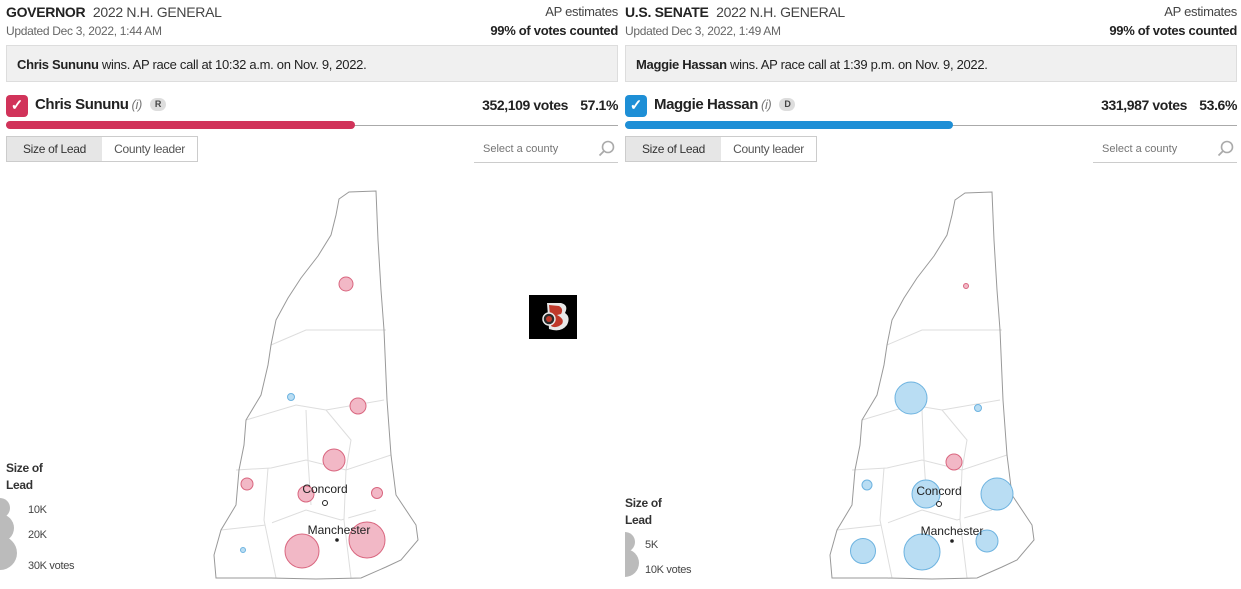  I want to click on station-logo, so click(553, 317).